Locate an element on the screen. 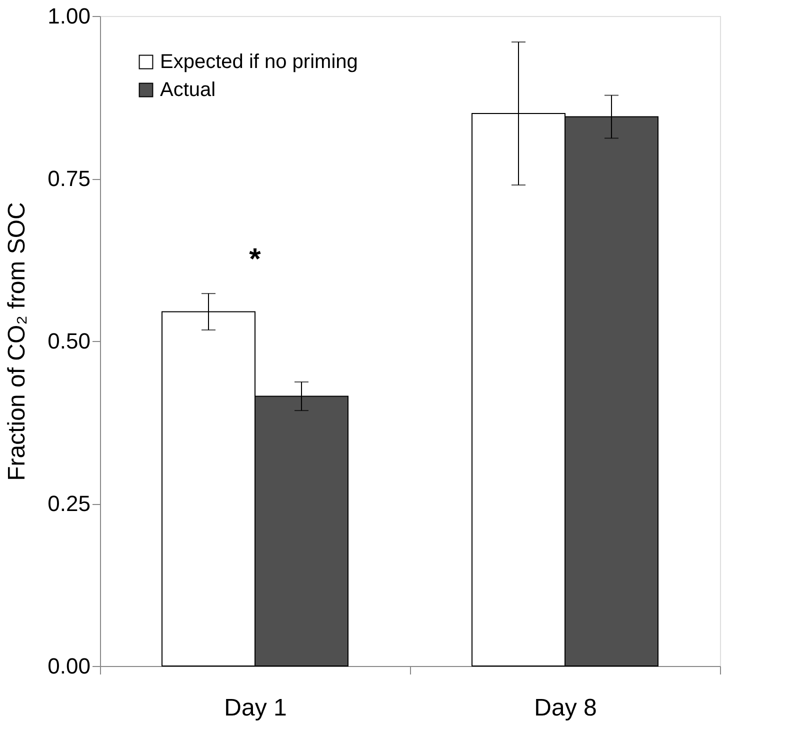  annotation: * is located at coordinates (255, 259).